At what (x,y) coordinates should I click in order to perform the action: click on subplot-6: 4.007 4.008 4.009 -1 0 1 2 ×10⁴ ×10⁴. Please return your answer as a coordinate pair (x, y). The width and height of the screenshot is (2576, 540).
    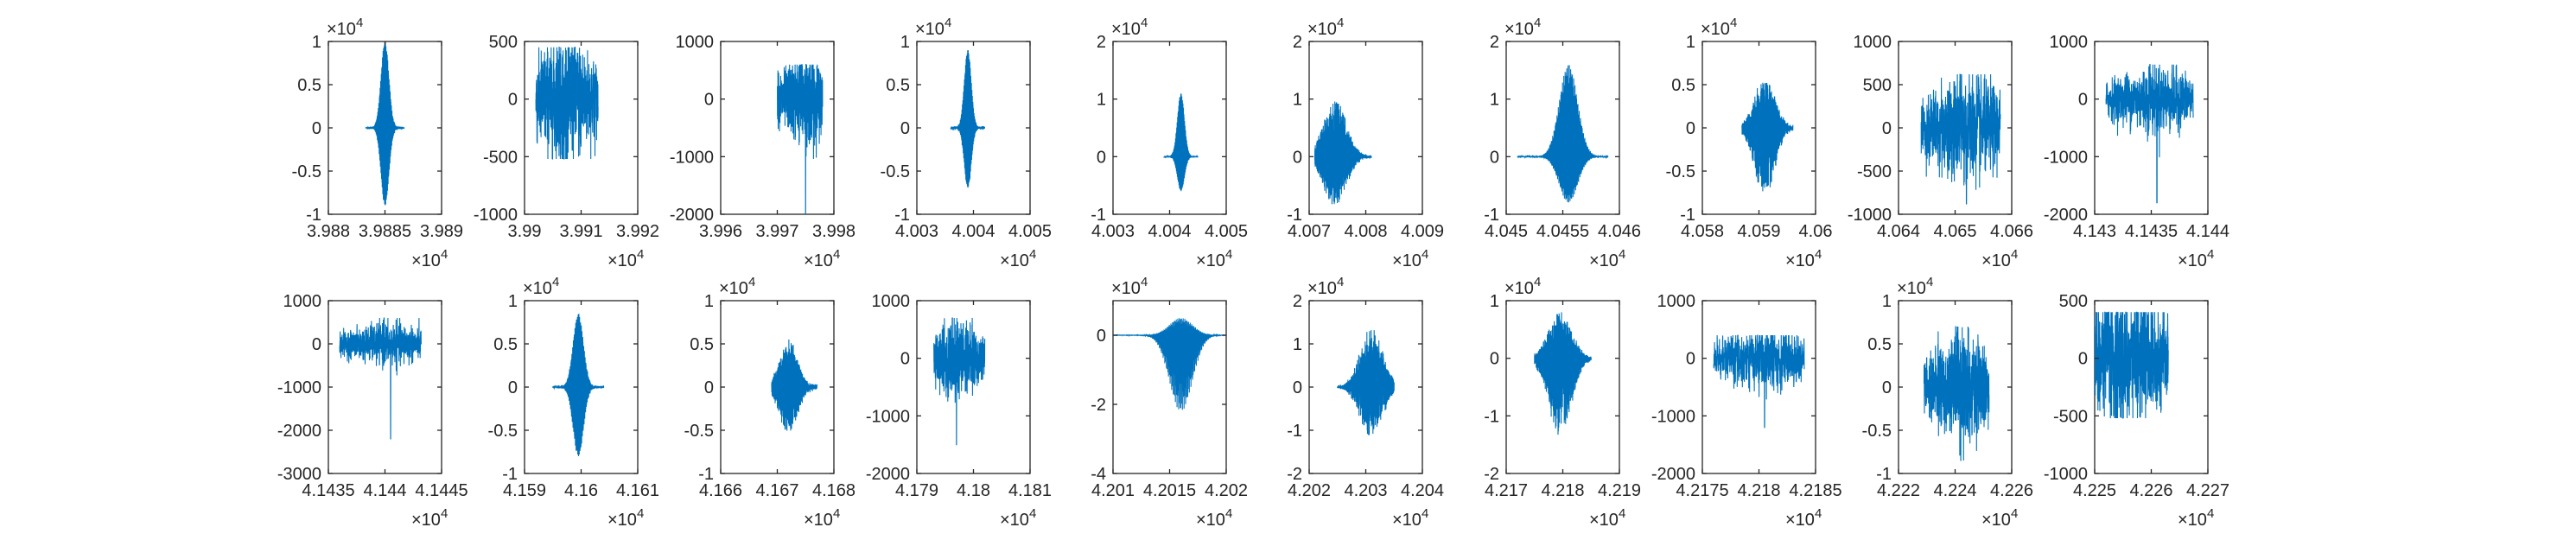
    Looking at the image, I should click on (1366, 143).